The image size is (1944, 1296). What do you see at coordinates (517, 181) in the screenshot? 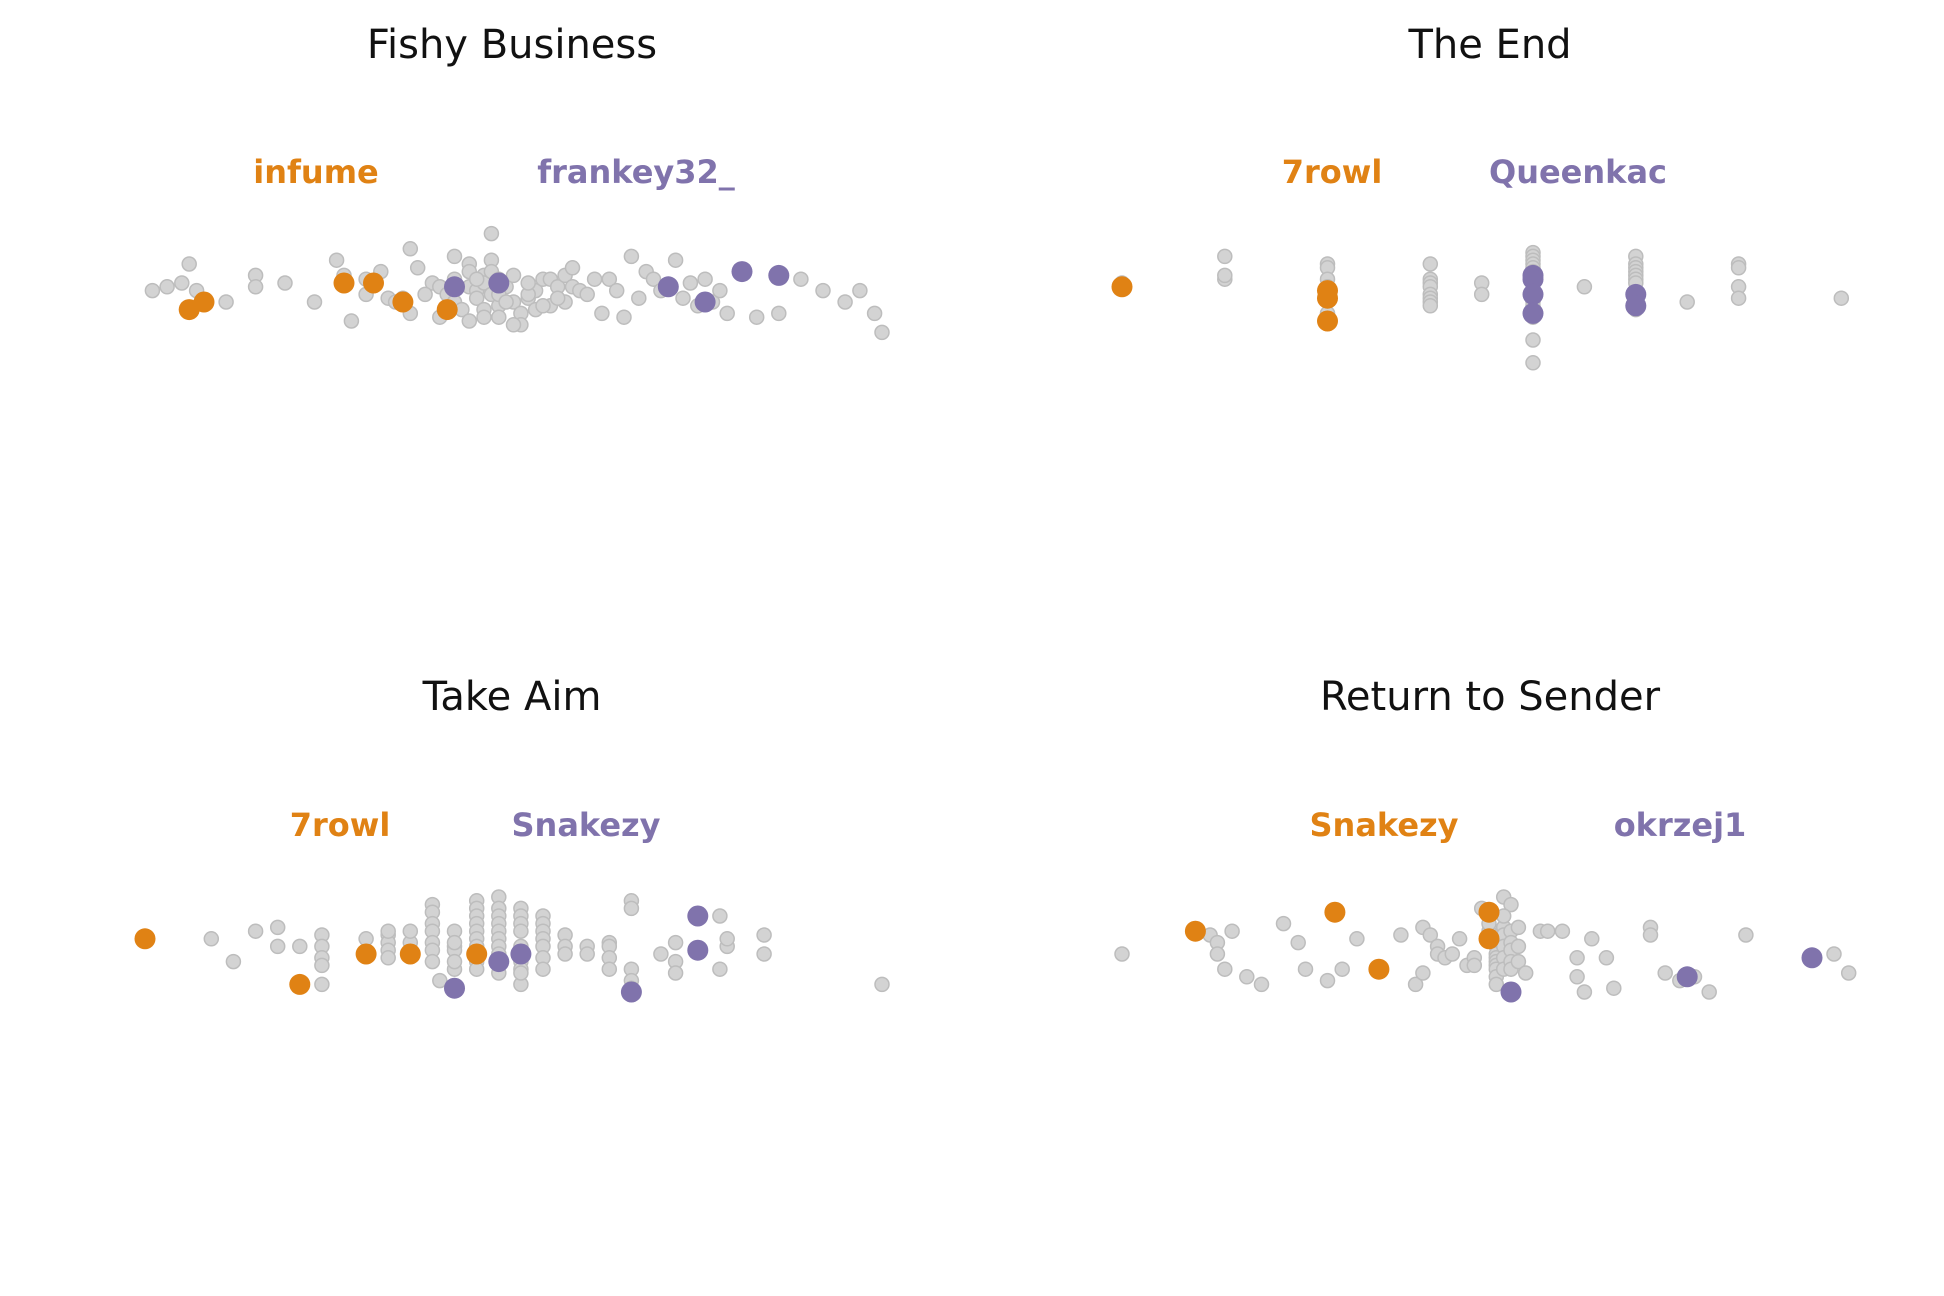
I see `panel-fishy-business: Fishy Business infume frankey32_` at bounding box center [517, 181].